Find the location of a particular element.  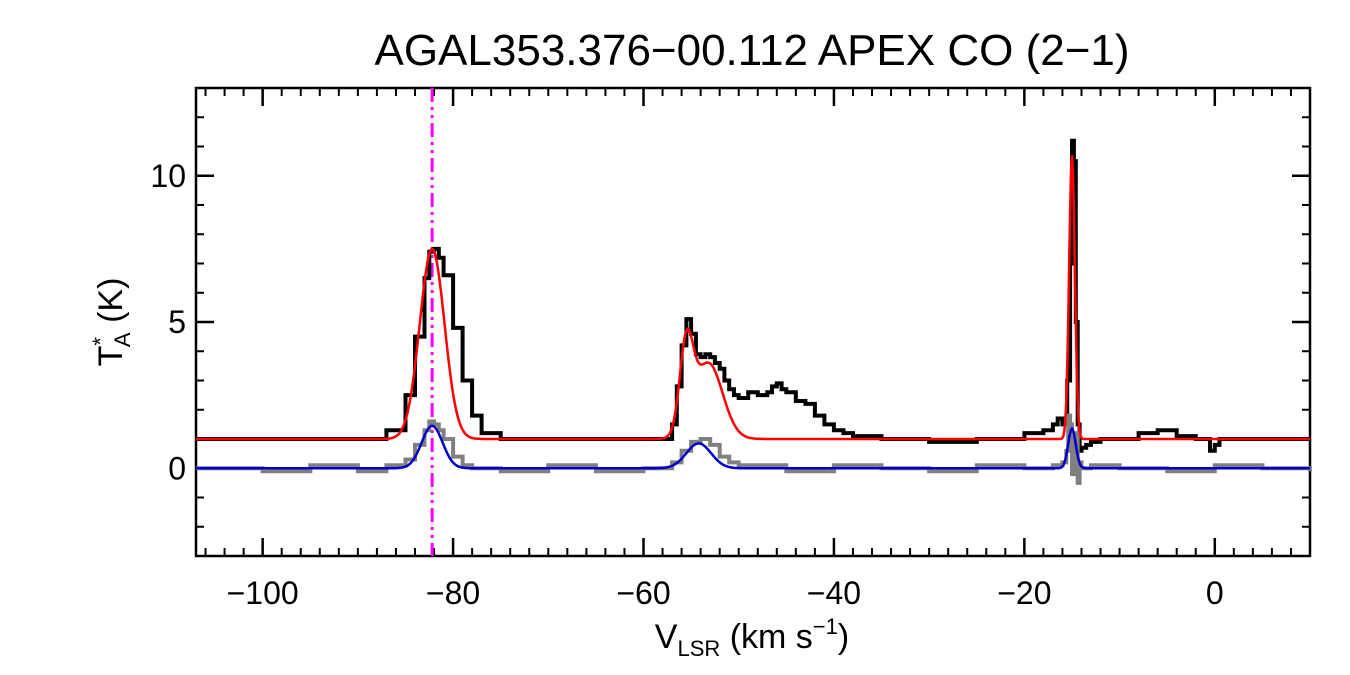

chart-title: AGAL353.376−00.112 APEX CO (2−1) is located at coordinates (751, 50).